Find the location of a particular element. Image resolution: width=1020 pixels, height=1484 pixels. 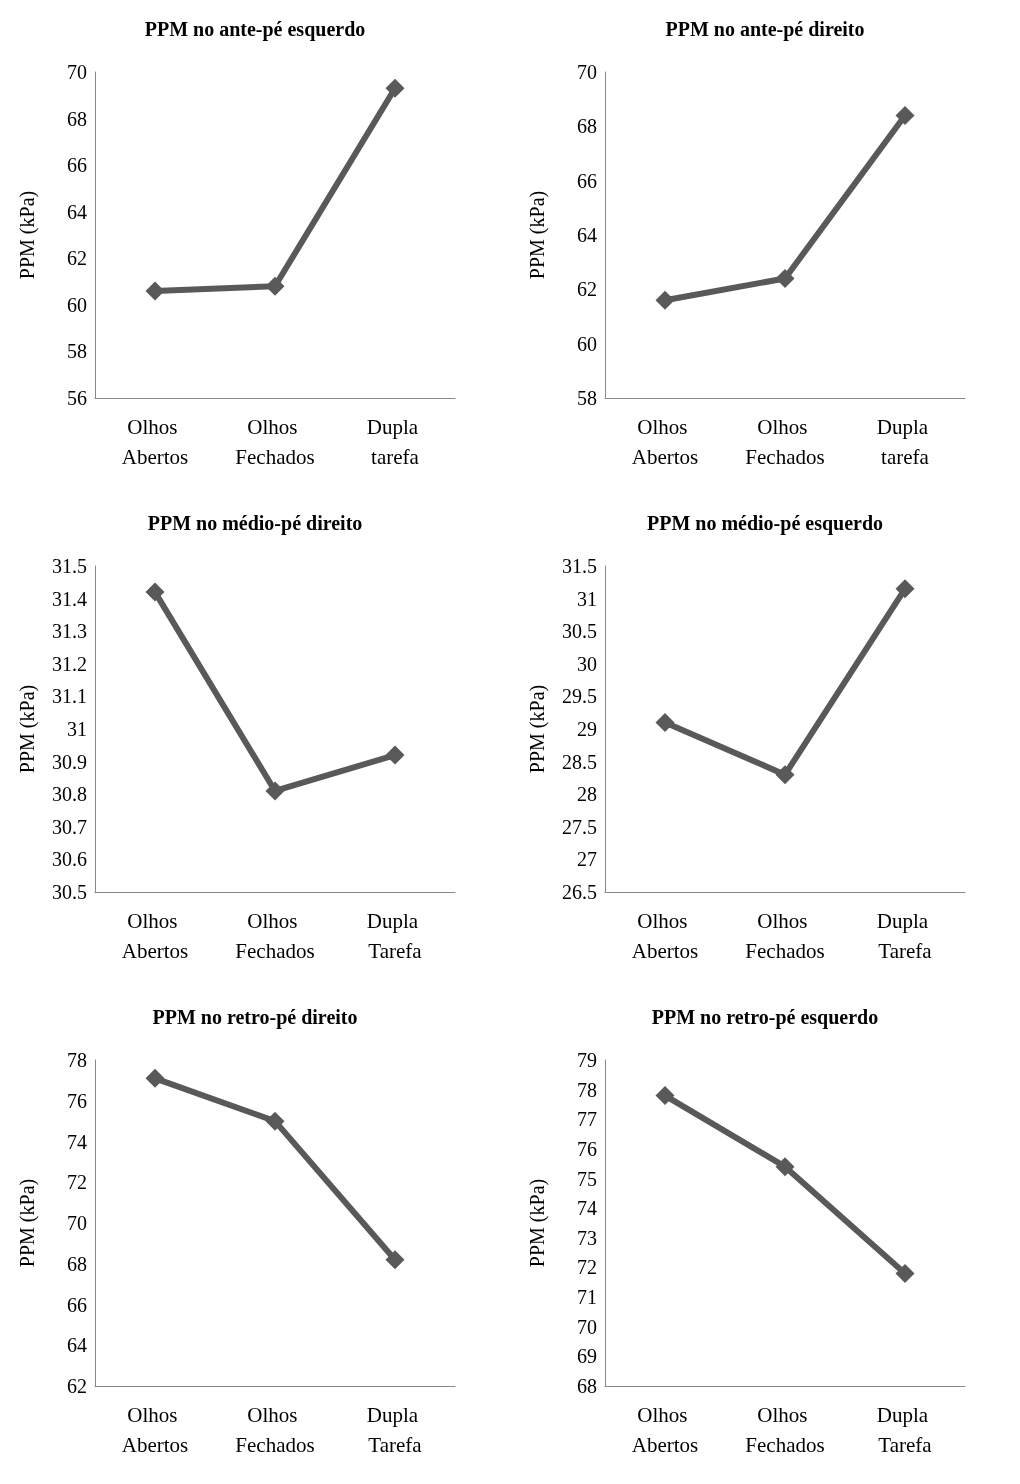

chart-title: PPM no retro-pé esquerdo is located at coordinates (765, 1017).